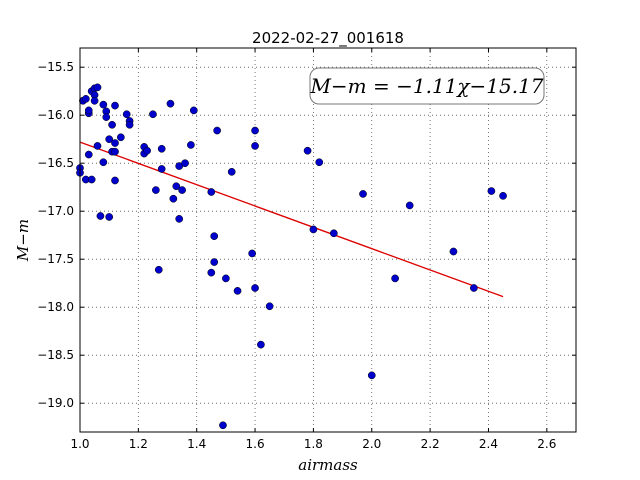 The height and width of the screenshot is (480, 640). What do you see at coordinates (328, 465) in the screenshot?
I see `x-axis-label: airmass` at bounding box center [328, 465].